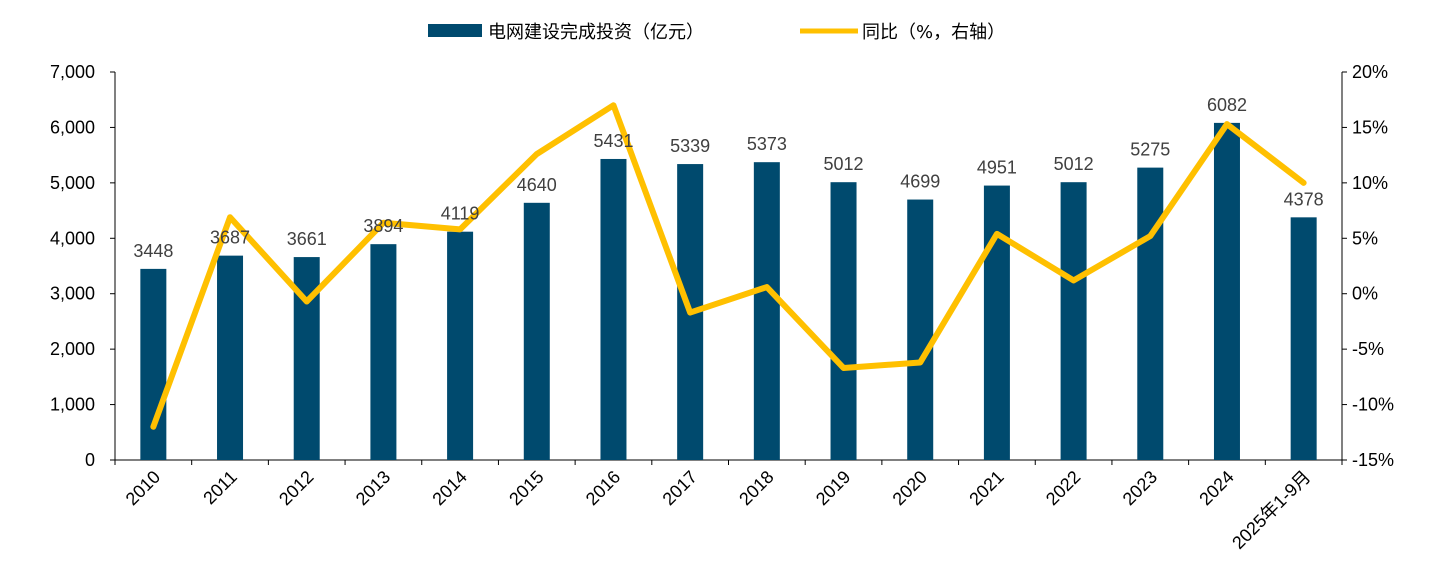 This screenshot has width=1452, height=571. What do you see at coordinates (455, 30) in the screenshot?
I see `legend-bar-swatch` at bounding box center [455, 30].